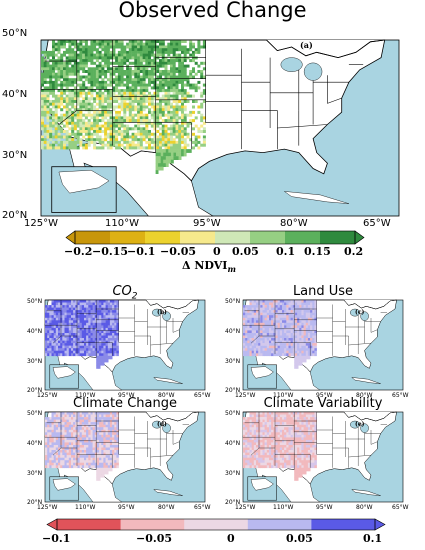  I want to click on cb-tick-4: −0.05, so click(178, 251).